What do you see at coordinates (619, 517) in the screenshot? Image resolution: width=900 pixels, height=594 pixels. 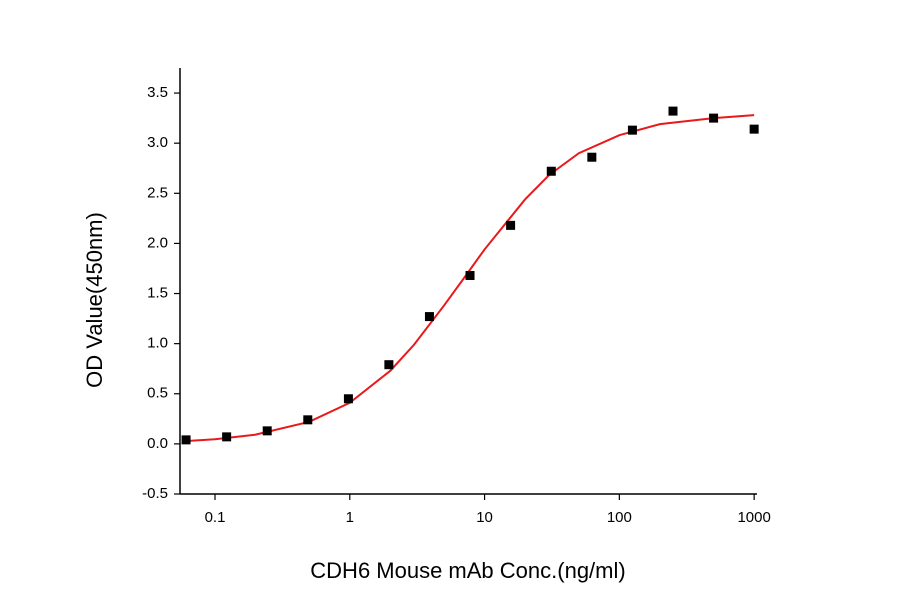 I see `x-tick-label: 100` at bounding box center [619, 517].